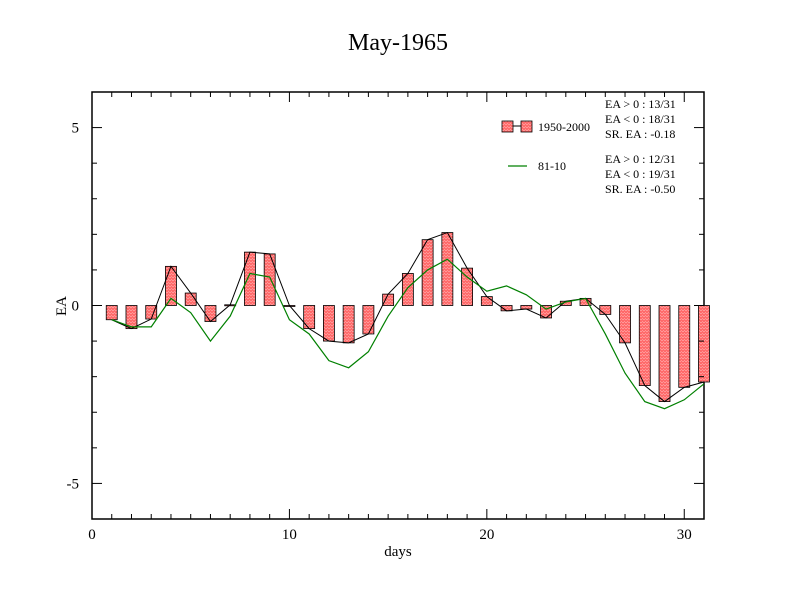 This screenshot has width=792, height=612. What do you see at coordinates (289, 535) in the screenshot?
I see `x-tick-label: 10` at bounding box center [289, 535].